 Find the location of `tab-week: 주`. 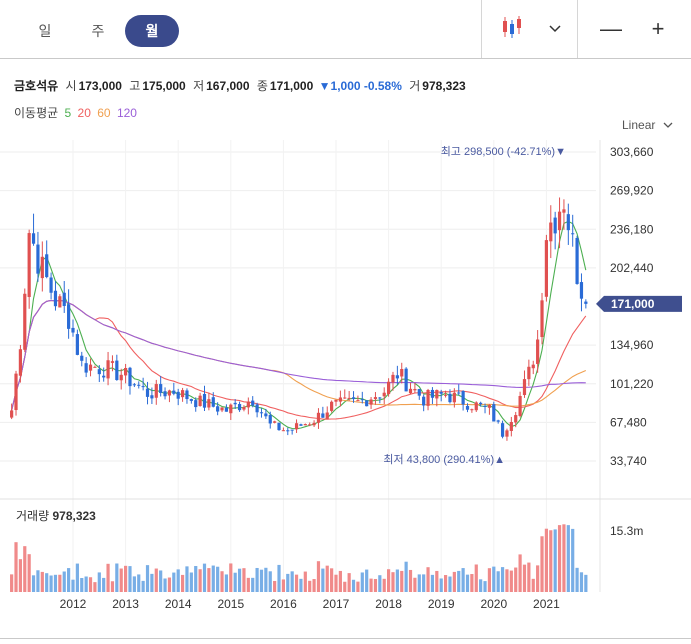

tab-week: 주 is located at coordinates (98, 31).